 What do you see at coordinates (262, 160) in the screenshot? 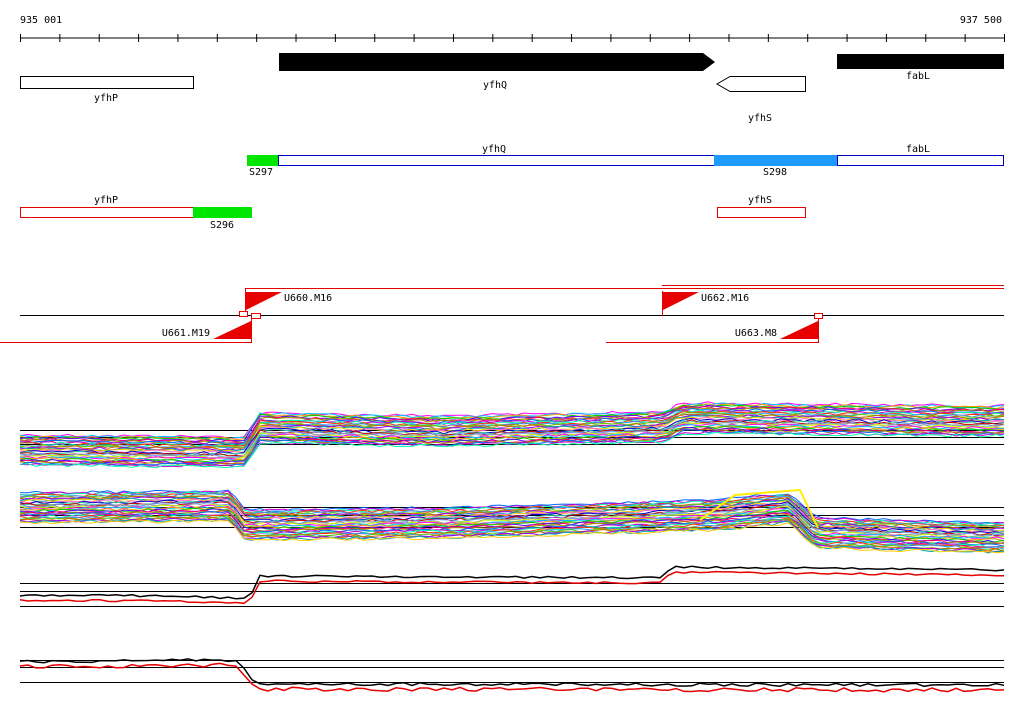
I see `segment-S297` at bounding box center [262, 160].